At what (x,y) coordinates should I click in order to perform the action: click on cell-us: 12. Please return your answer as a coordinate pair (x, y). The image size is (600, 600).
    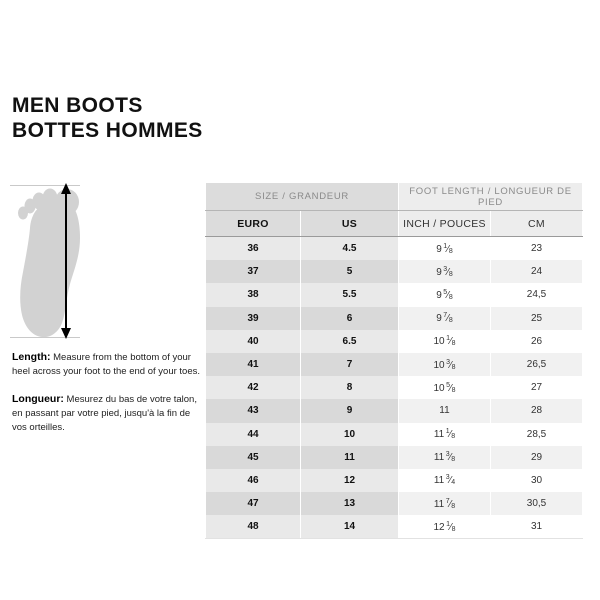
    Looking at the image, I should click on (349, 480).